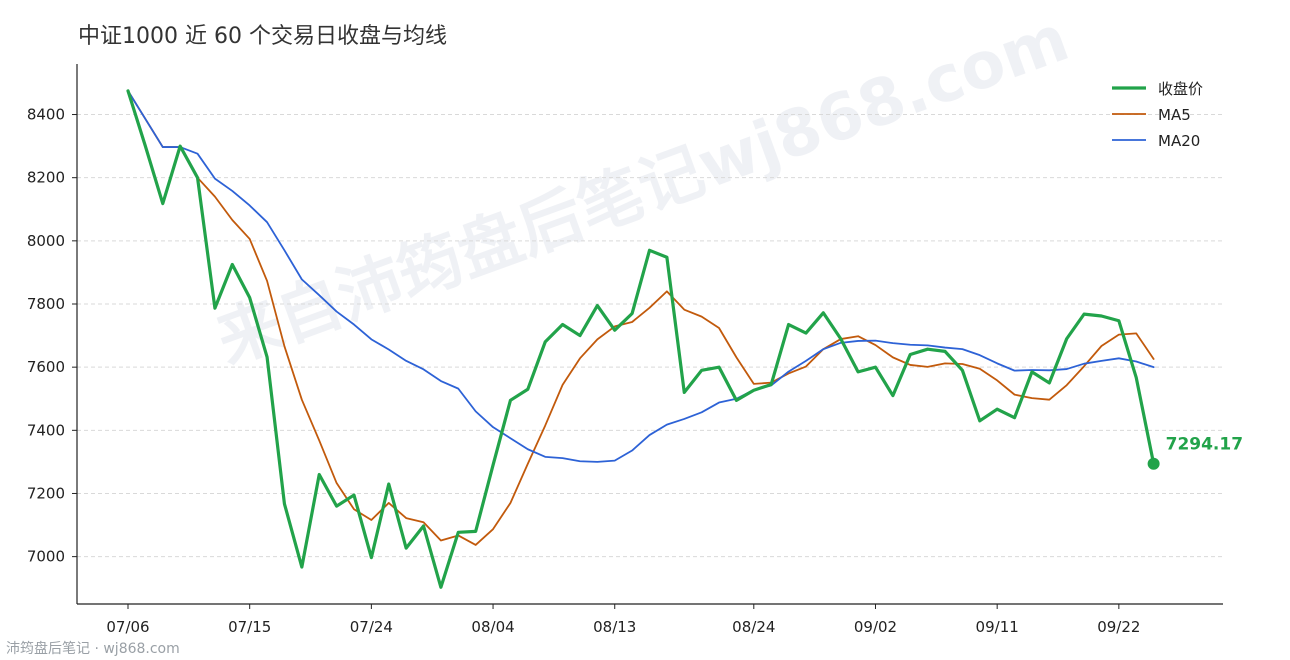  I want to click on x-tick-label: 07/15, so click(249, 627).